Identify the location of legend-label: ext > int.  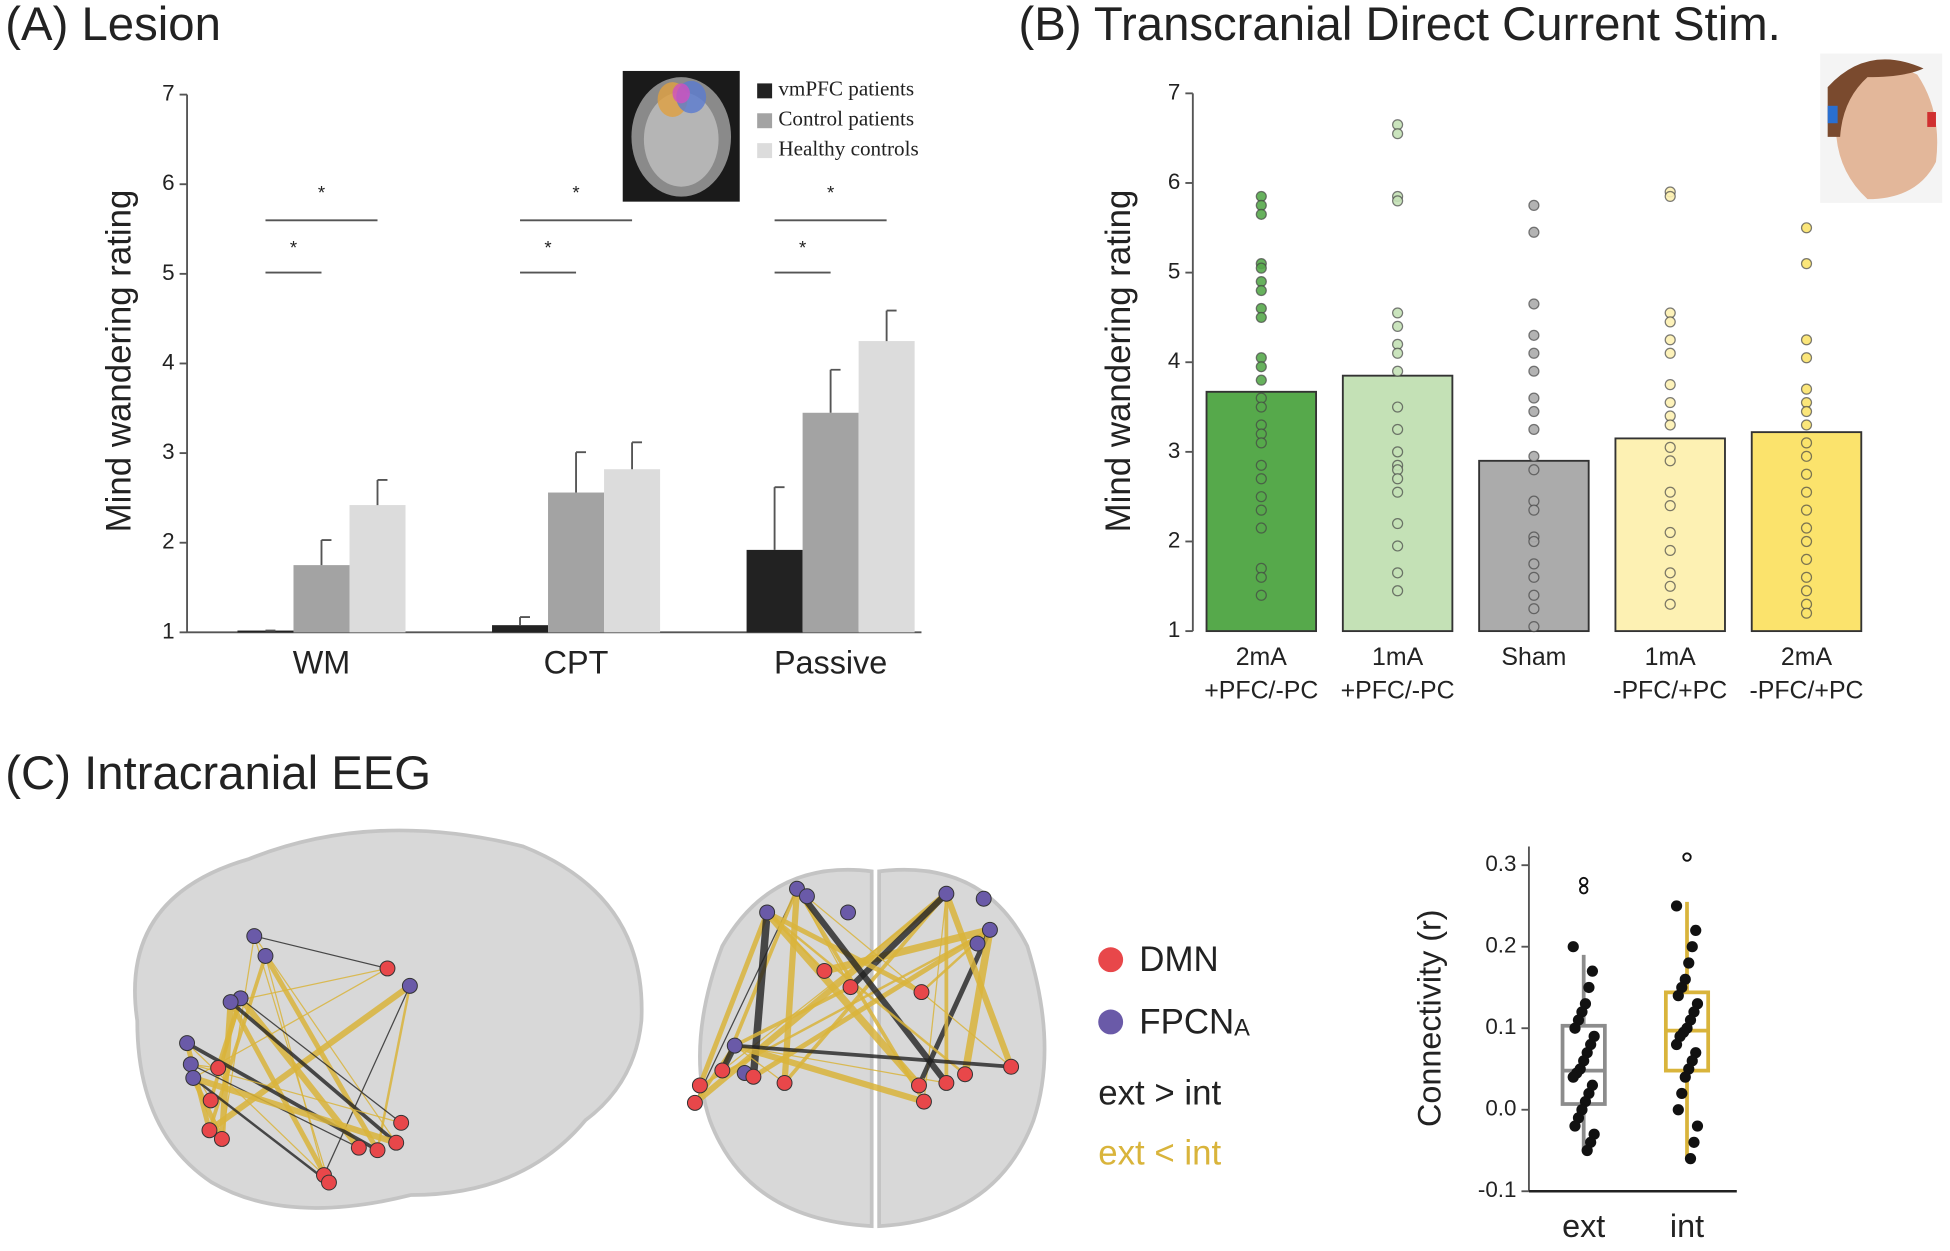
(1159, 1093).